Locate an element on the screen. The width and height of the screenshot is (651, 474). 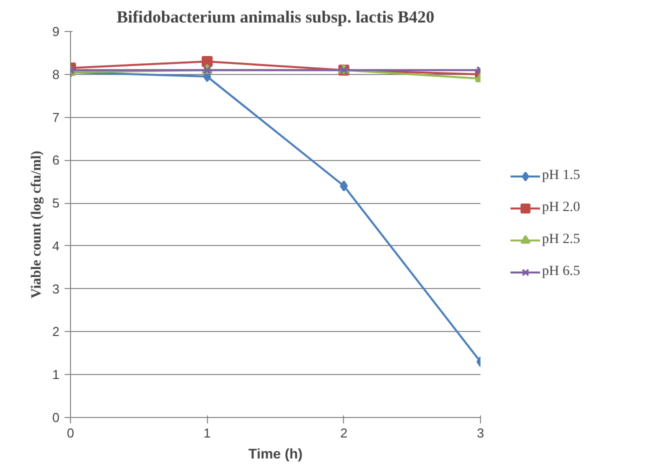
y-tick-label: 3 is located at coordinates (56, 288).